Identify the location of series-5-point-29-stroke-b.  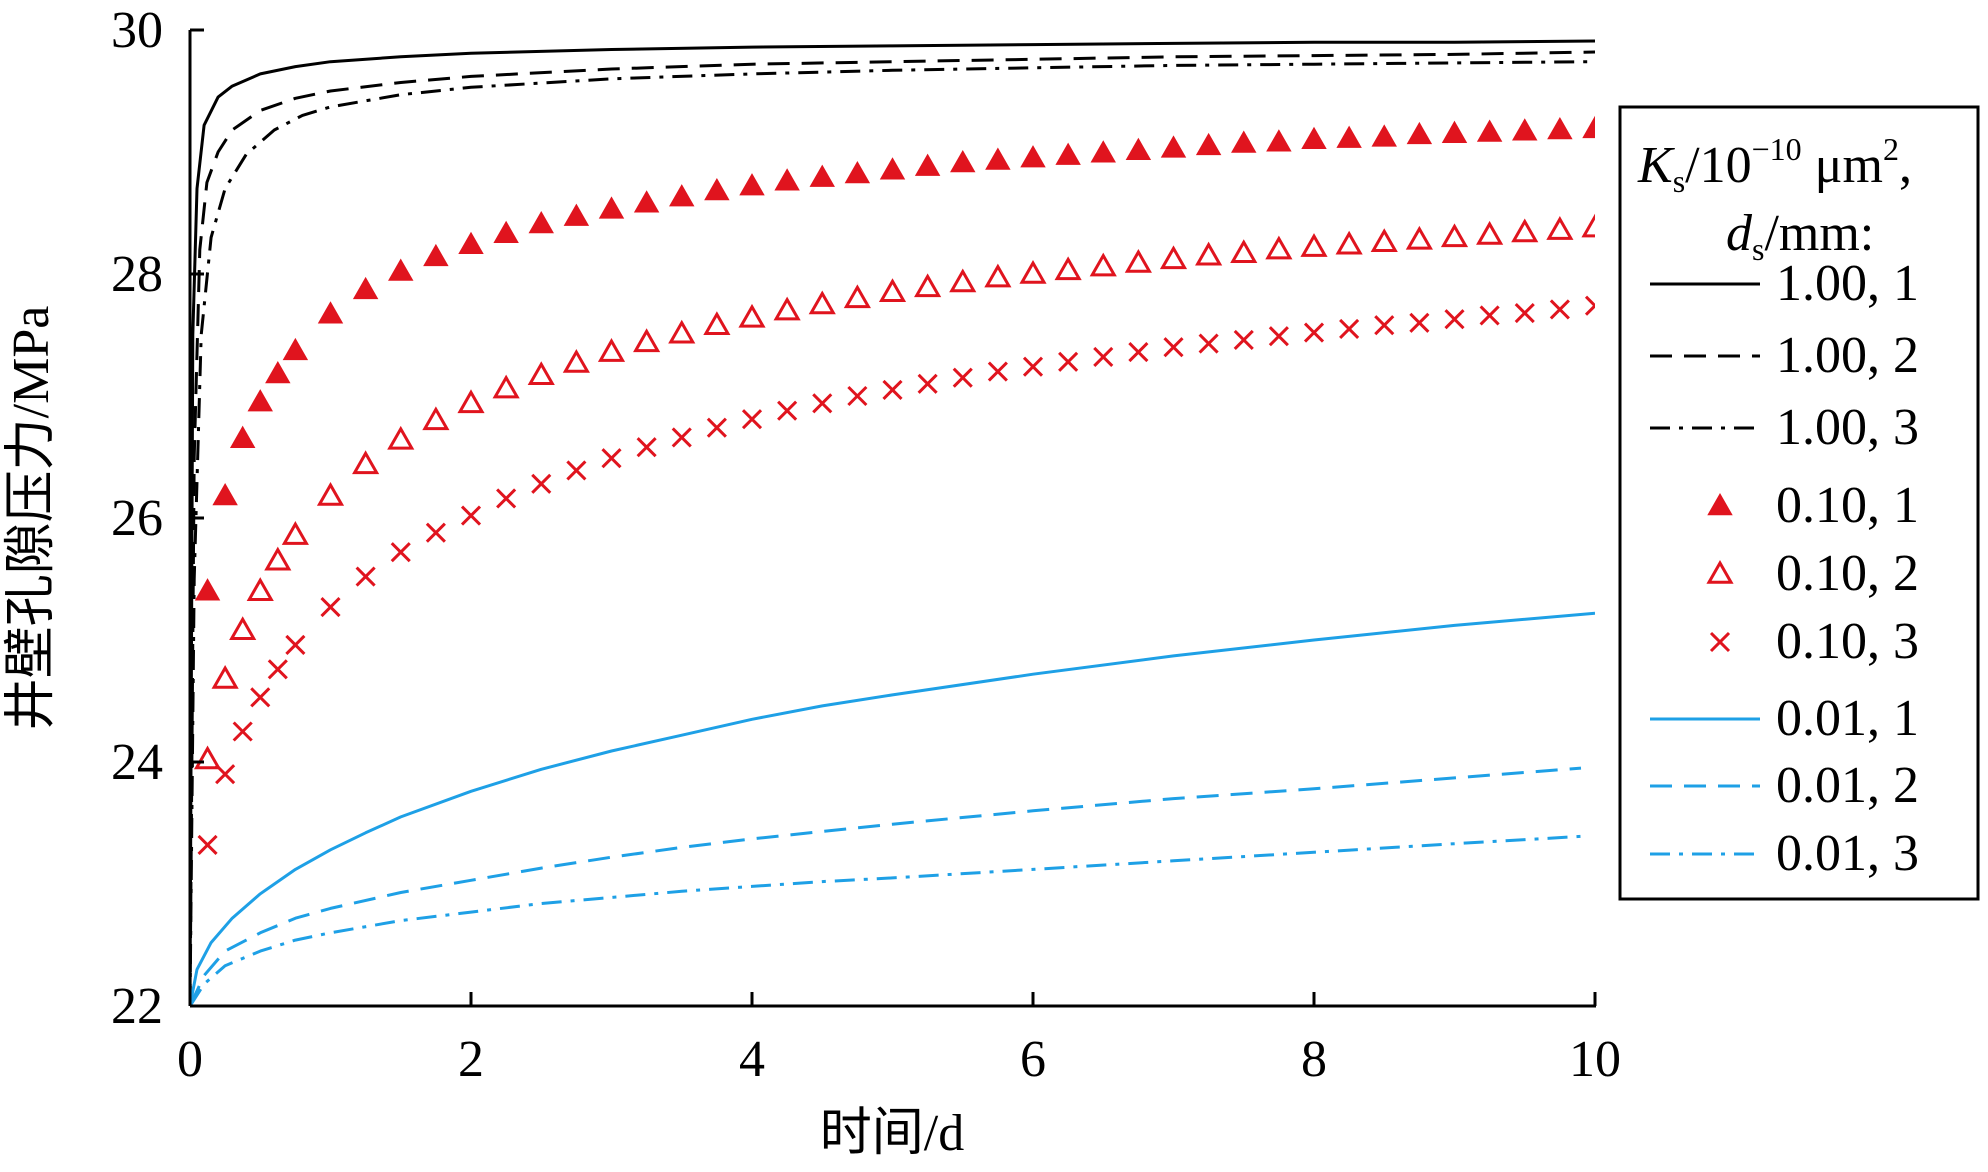
(1138, 352).